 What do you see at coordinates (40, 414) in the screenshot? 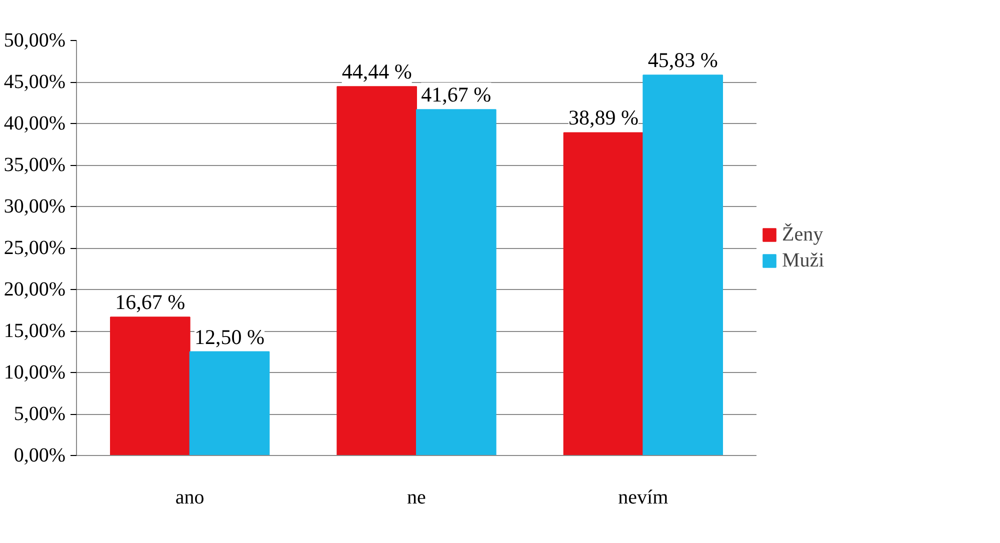
I see `y-tick-label: 5,00%` at bounding box center [40, 414].